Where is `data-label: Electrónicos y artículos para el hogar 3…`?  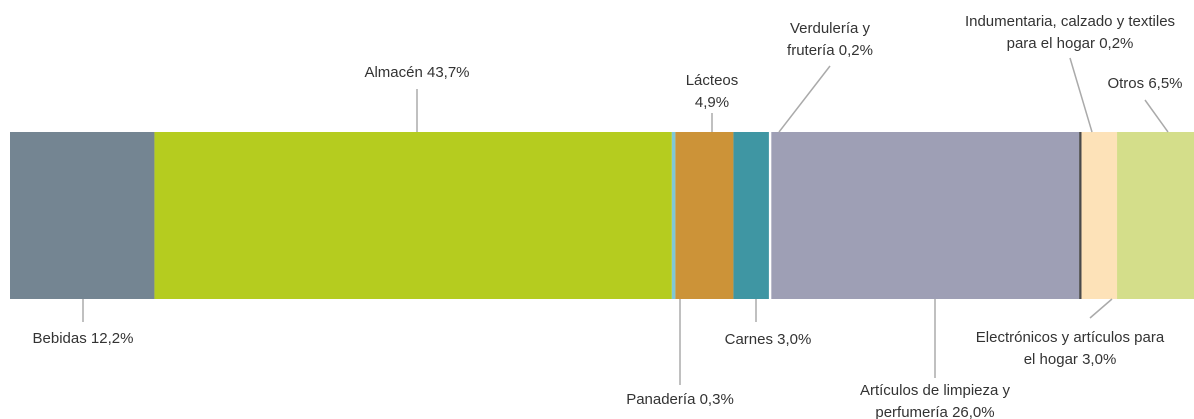 data-label: Electrónicos y artículos para el hogar 3… is located at coordinates (1070, 349).